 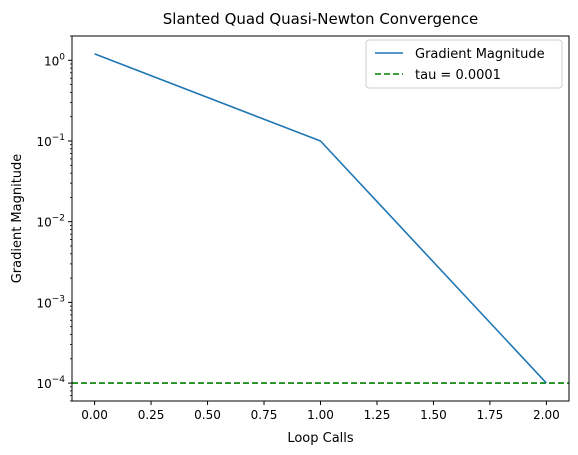 I want to click on legend-entry-tau-label: tau = 0.0001, so click(x=458, y=75).